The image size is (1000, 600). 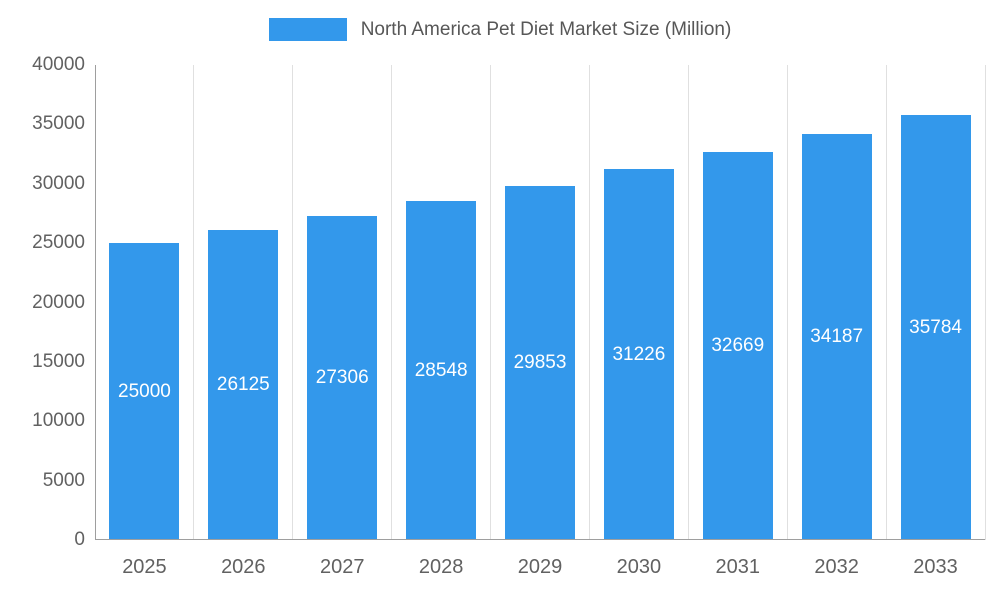 I want to click on bar-value-label: 26125, so click(x=243, y=384).